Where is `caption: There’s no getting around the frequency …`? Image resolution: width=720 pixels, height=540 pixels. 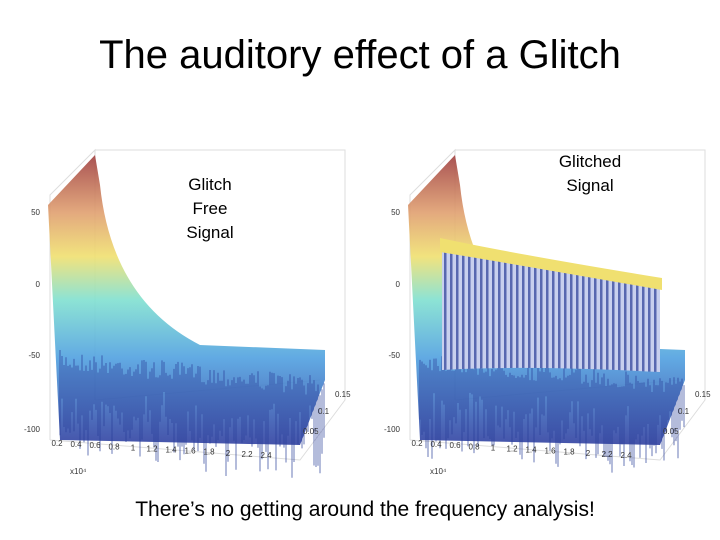
caption: There’s no getting around the frequency … is located at coordinates (365, 509).